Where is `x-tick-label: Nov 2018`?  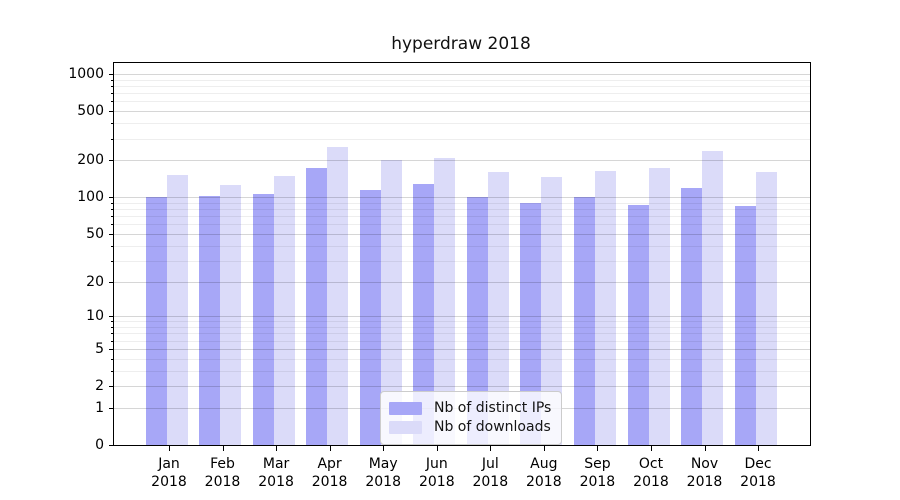
x-tick-label: Nov 2018 is located at coordinates (704, 473).